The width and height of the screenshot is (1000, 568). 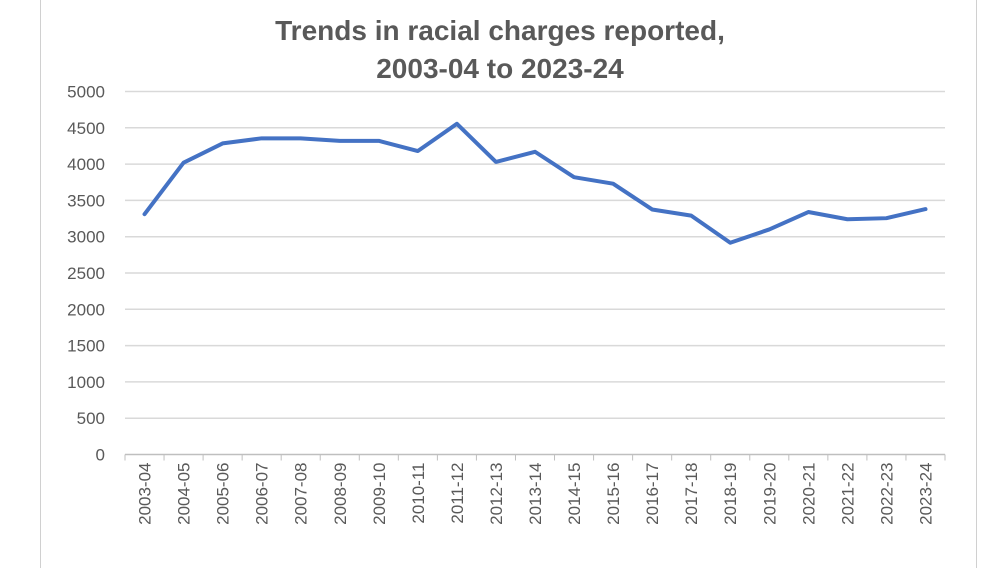 I want to click on x-tick-label: 2023-24, so click(x=925, y=494).